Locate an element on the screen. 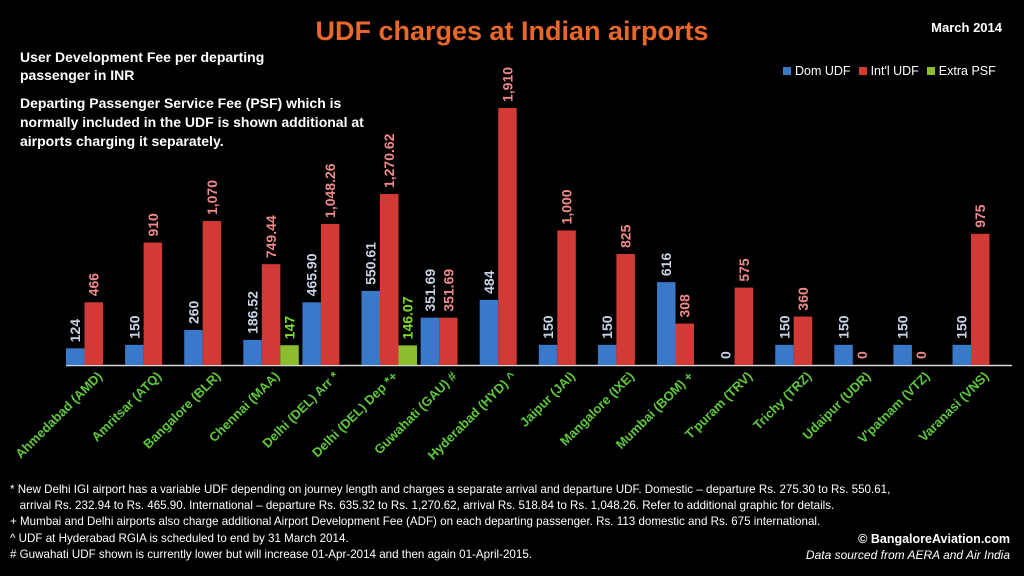  legend-item-dom: Dom UDF is located at coordinates (817, 71).